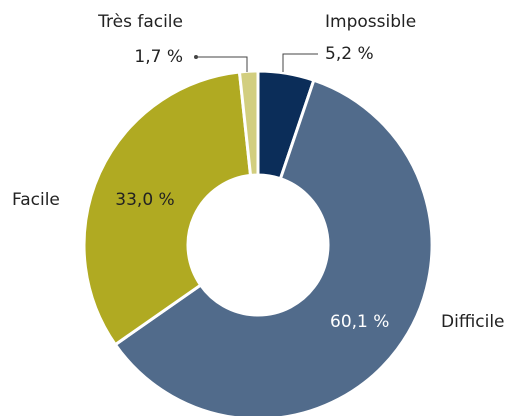  Describe the element at coordinates (370, 22) in the screenshot. I see `category-label: Impossible` at that location.